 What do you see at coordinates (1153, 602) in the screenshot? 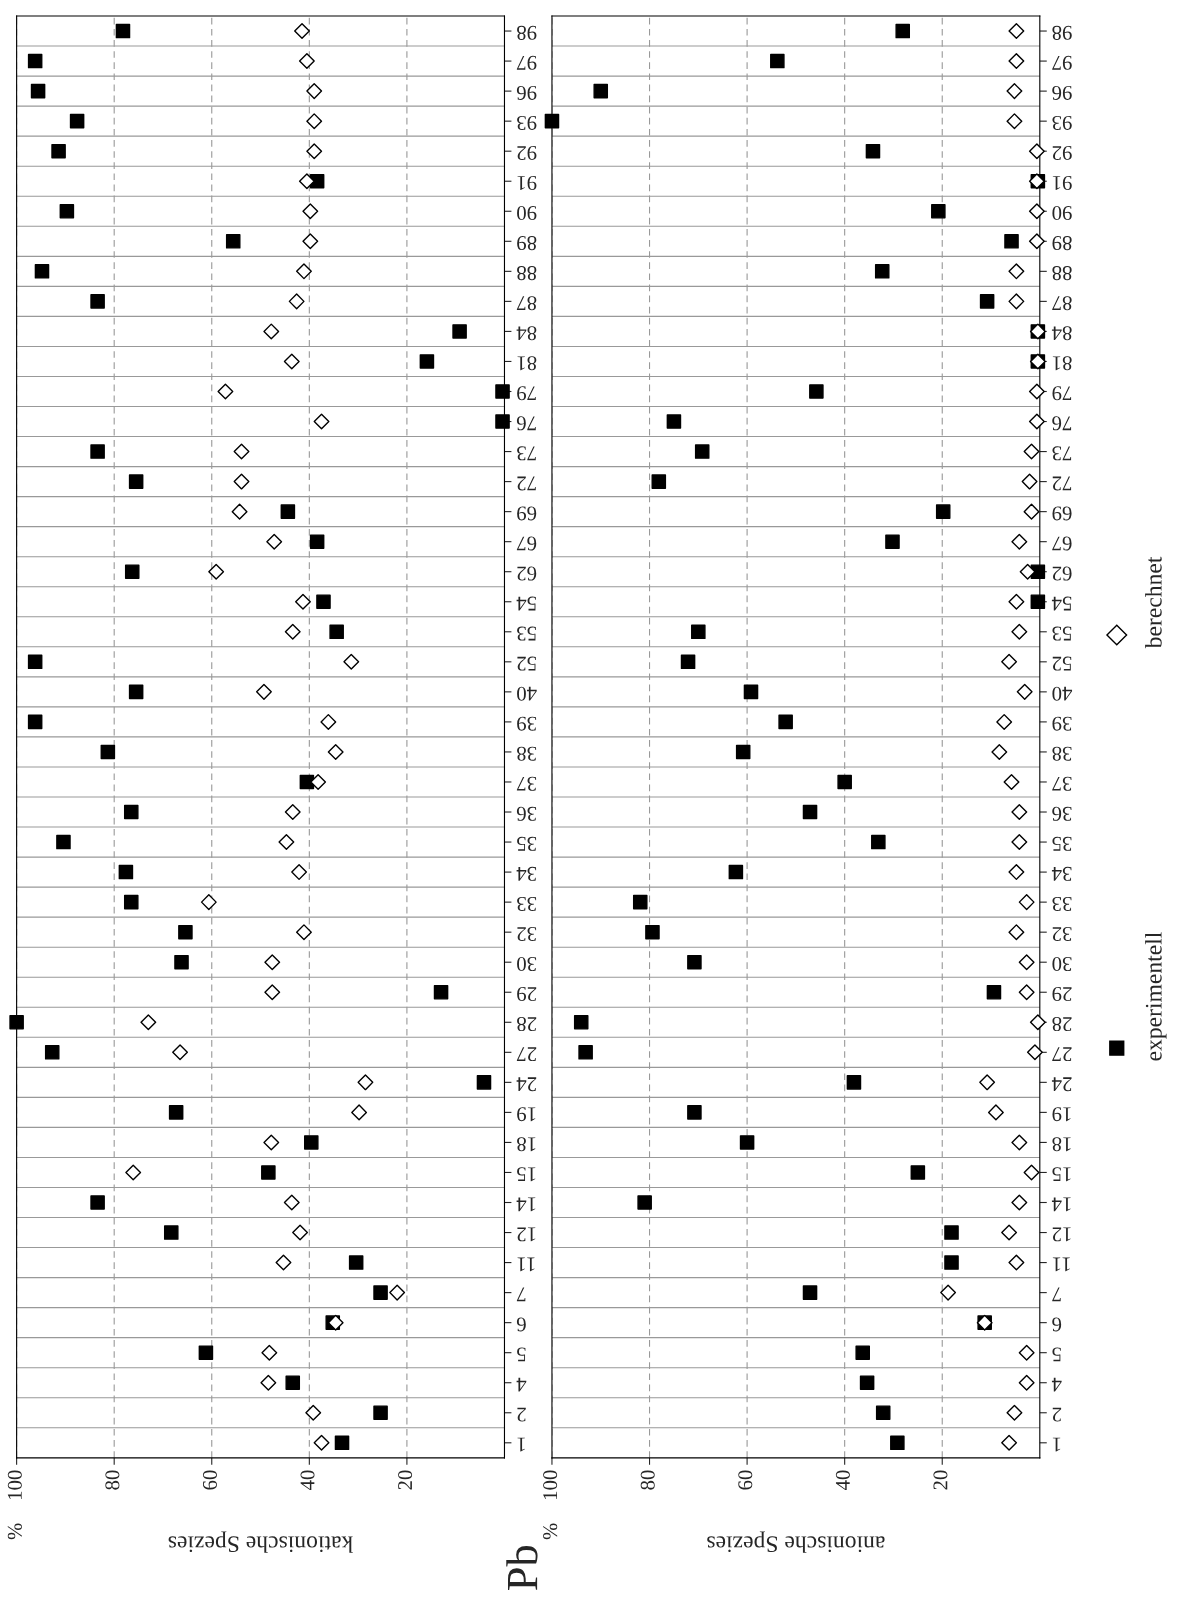
I see `text: berechnet` at bounding box center [1153, 602].